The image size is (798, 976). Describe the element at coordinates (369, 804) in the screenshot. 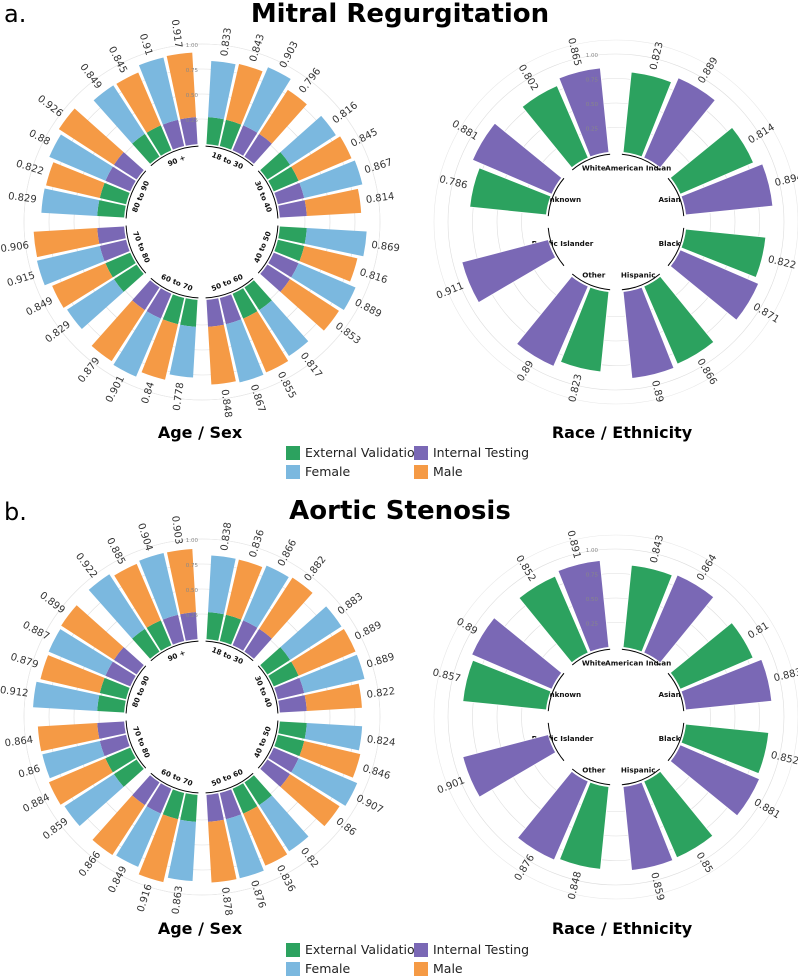

I see `value-label: 0.907` at that location.